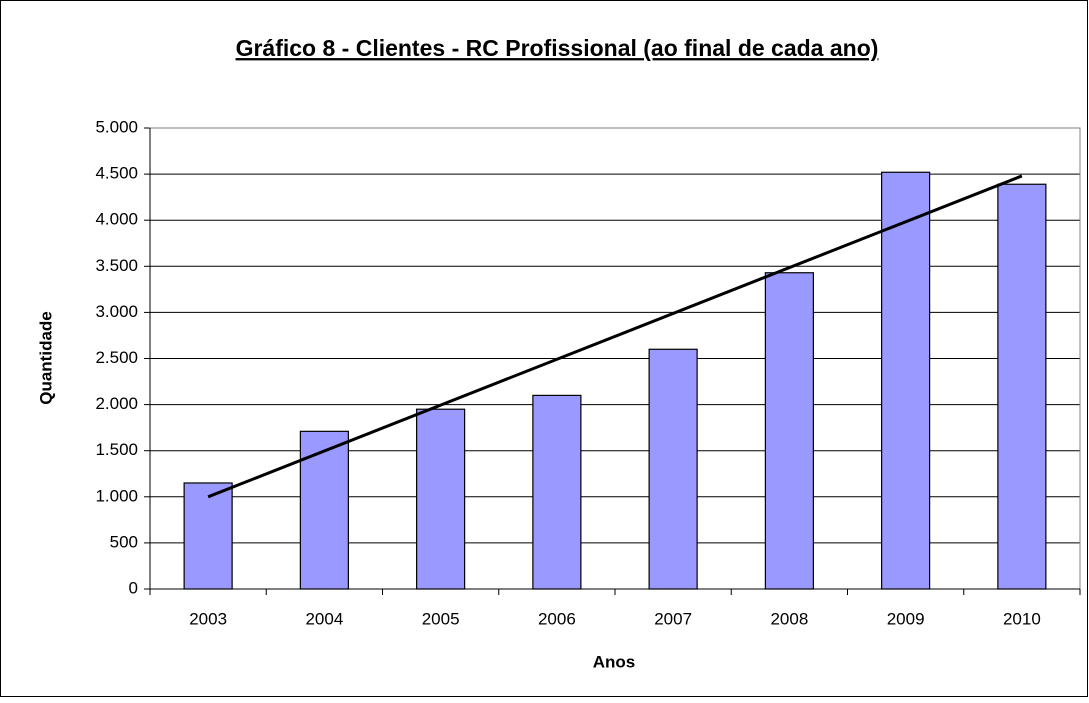 The image size is (1089, 703). What do you see at coordinates (116, 126) in the screenshot?
I see `y-tick-label: 5.000` at bounding box center [116, 126].